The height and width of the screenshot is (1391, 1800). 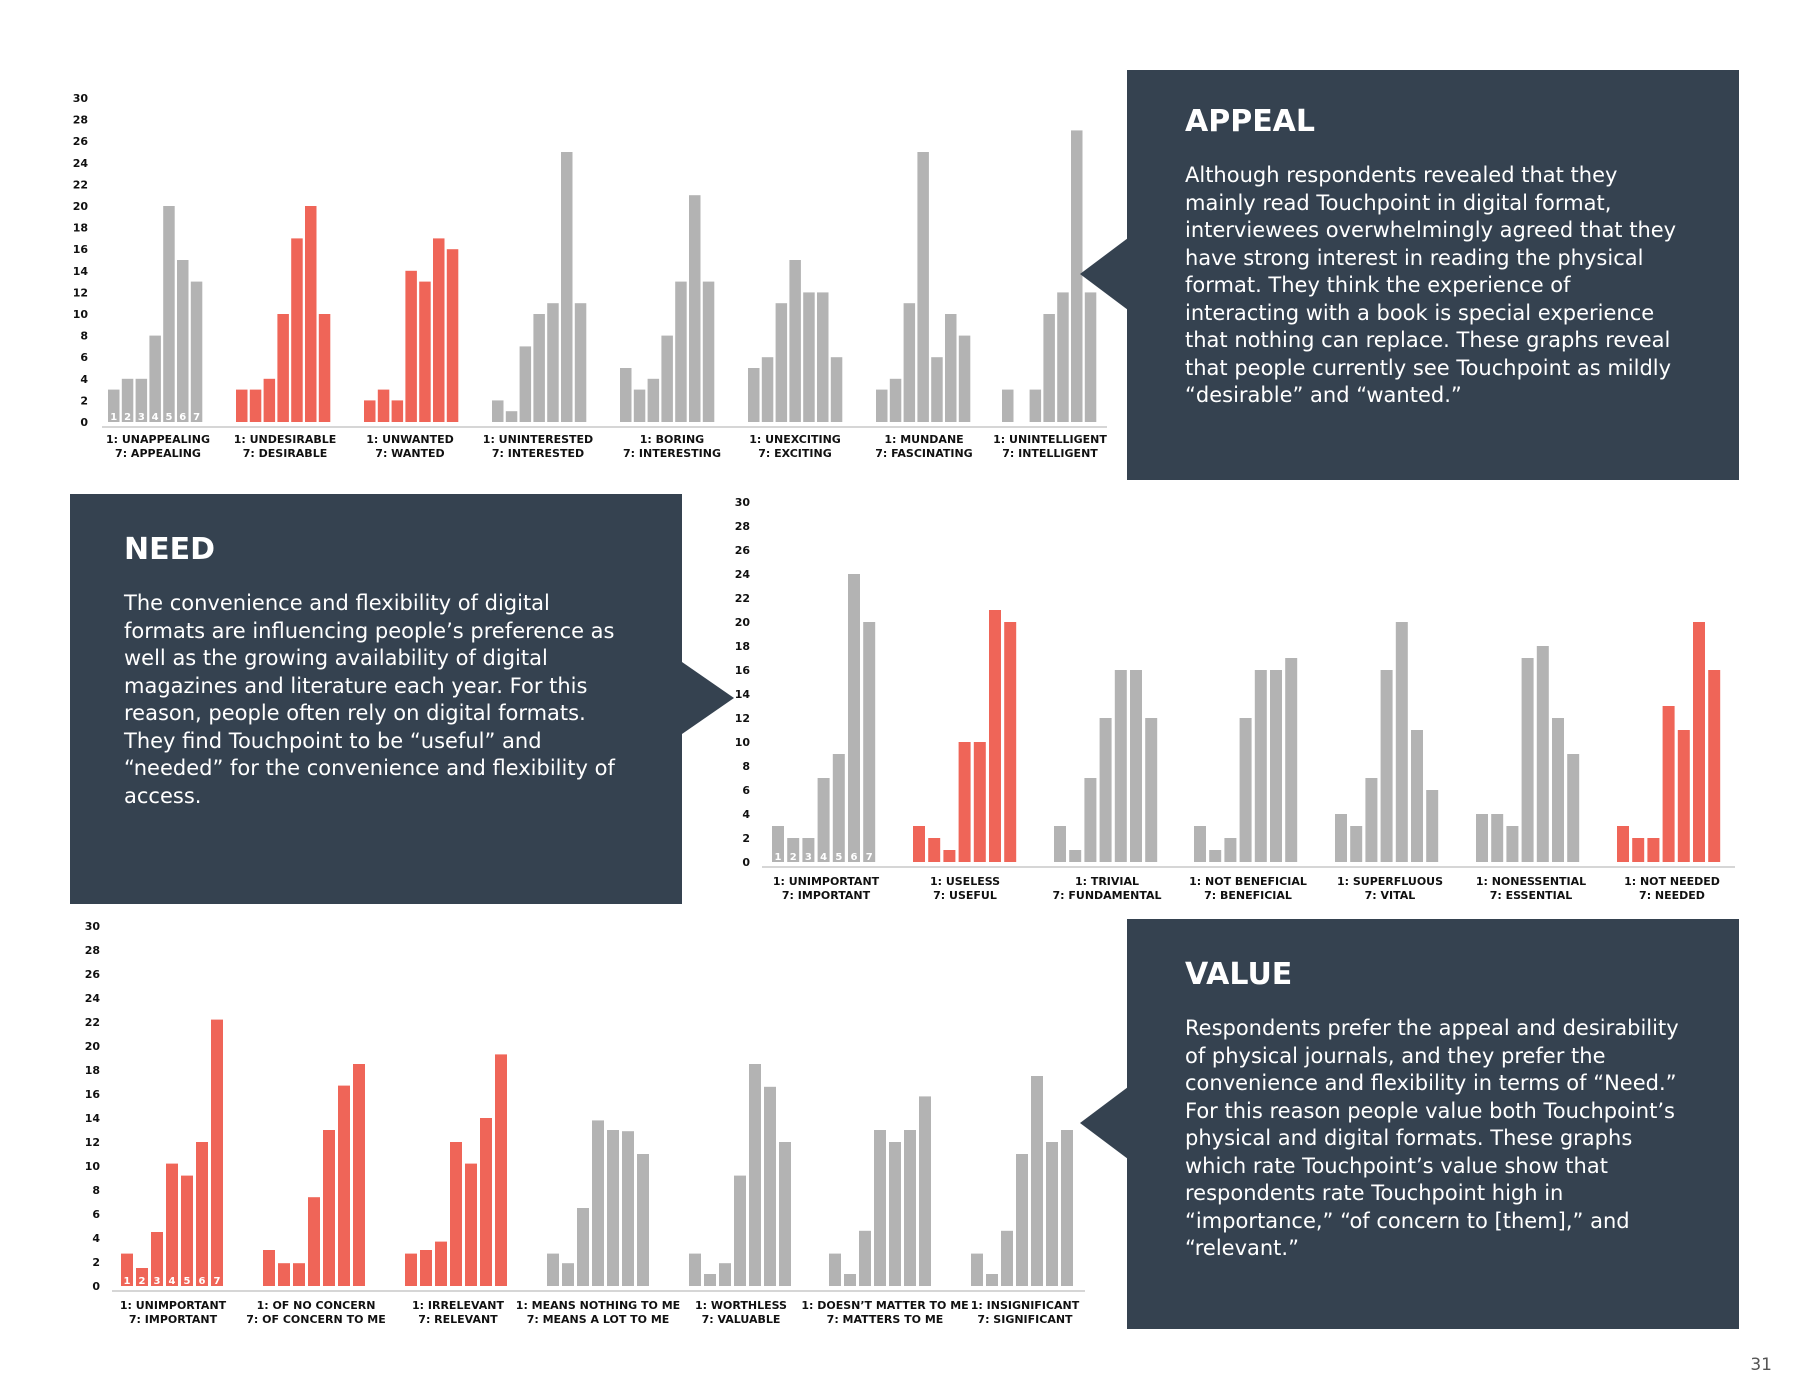 I want to click on category-label: 7: SIGNIFICANT, so click(x=1025, y=1319).